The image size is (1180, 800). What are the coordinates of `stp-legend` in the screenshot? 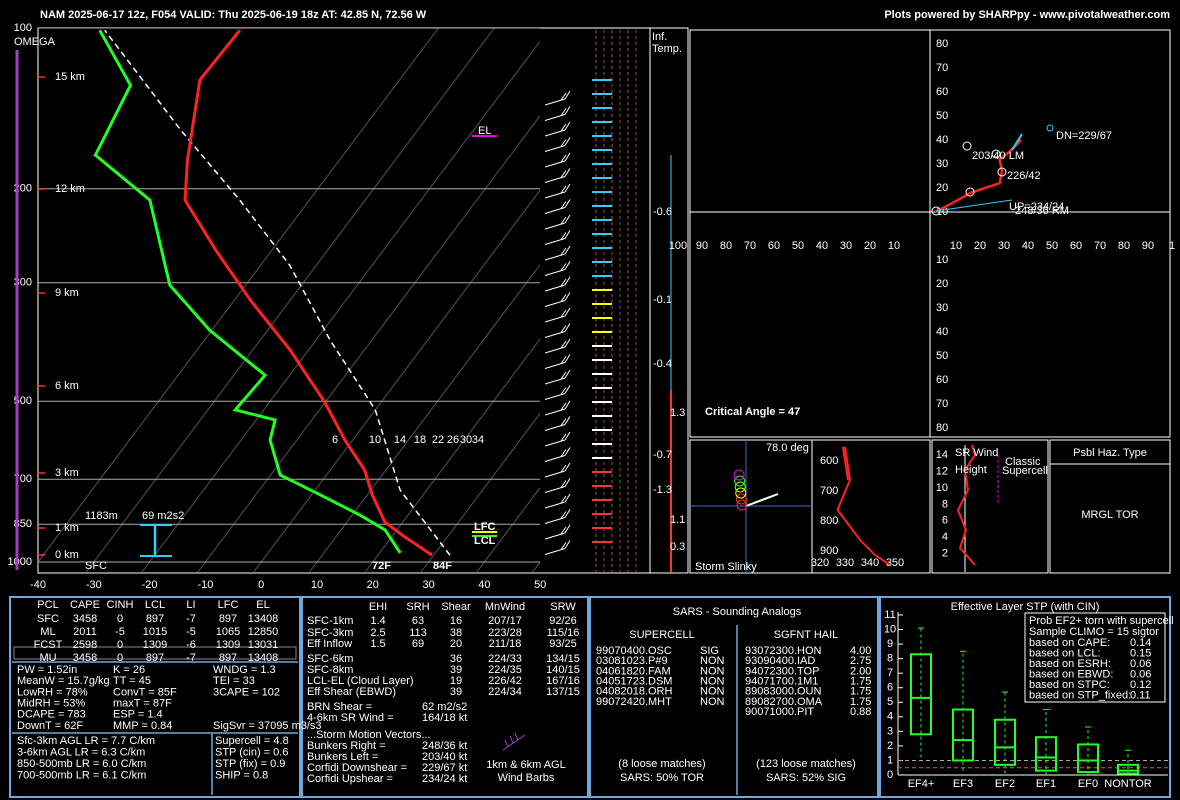 It's located at (1095, 657).